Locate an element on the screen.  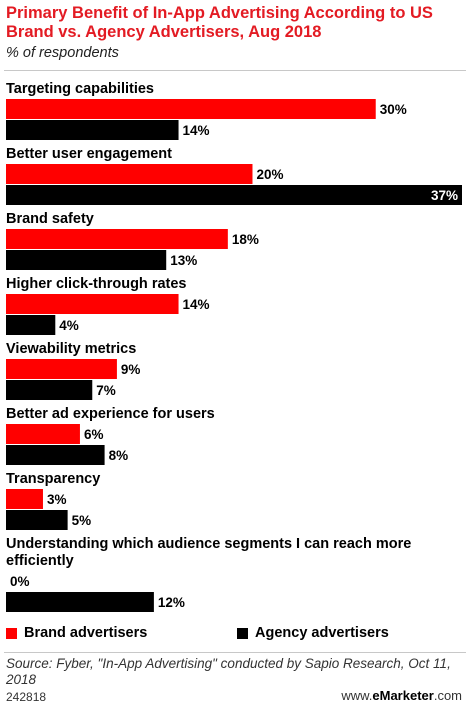
category-label: Higher click-through rates is located at coordinates (96, 284).